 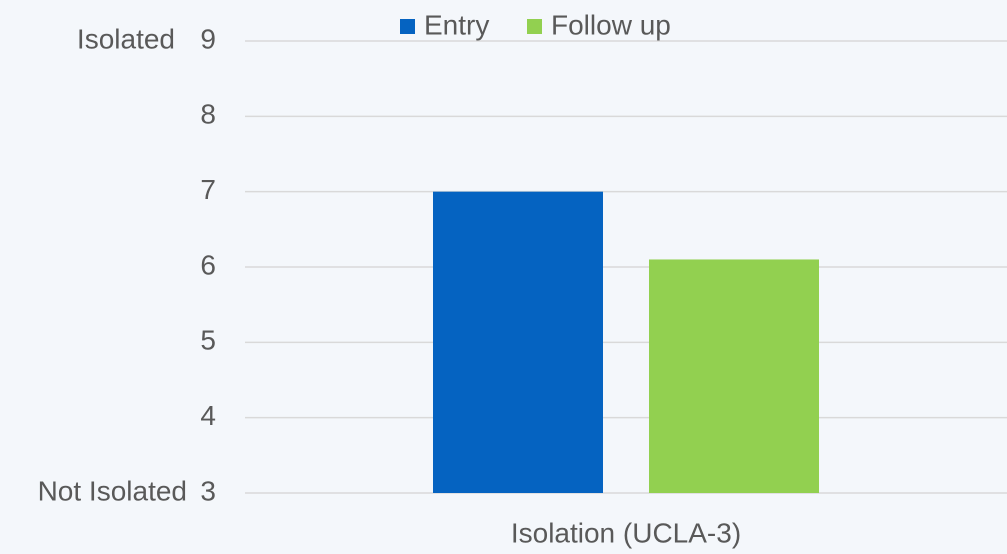 I want to click on y-end-label: Not Isolated, so click(x=112, y=490).